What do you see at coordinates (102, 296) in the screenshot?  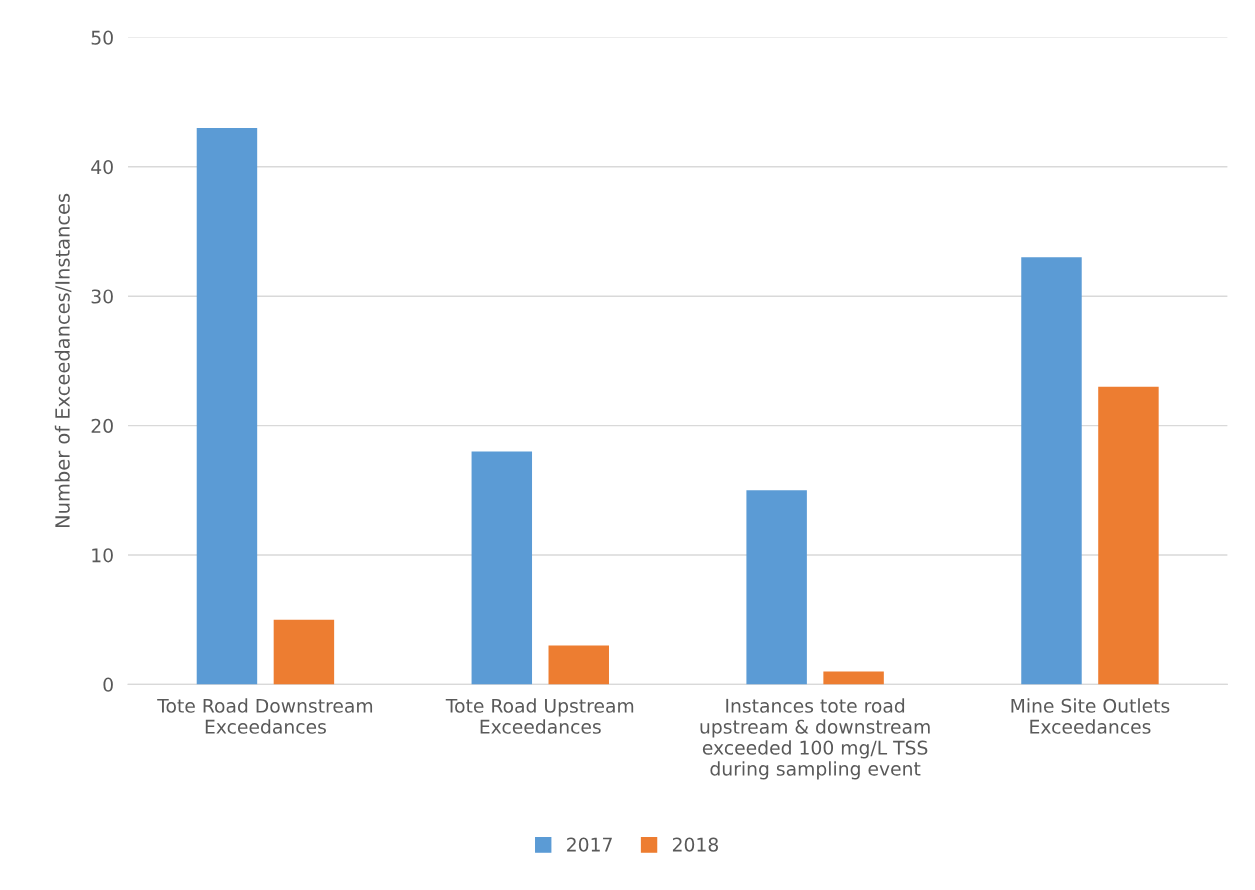 I see `y-tick-label: 30` at bounding box center [102, 296].